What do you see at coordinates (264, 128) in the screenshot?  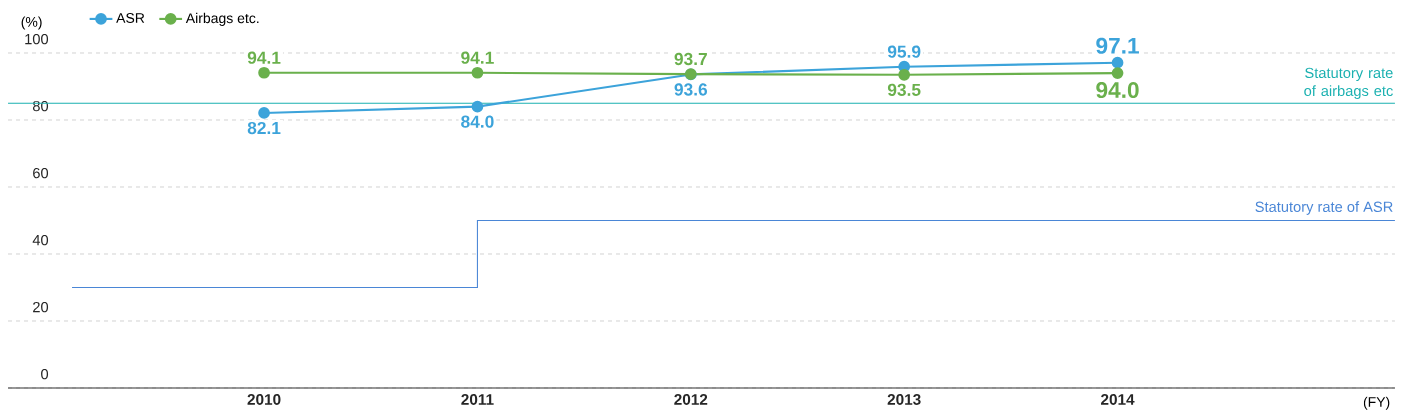 I see `data-label: 82.1` at bounding box center [264, 128].